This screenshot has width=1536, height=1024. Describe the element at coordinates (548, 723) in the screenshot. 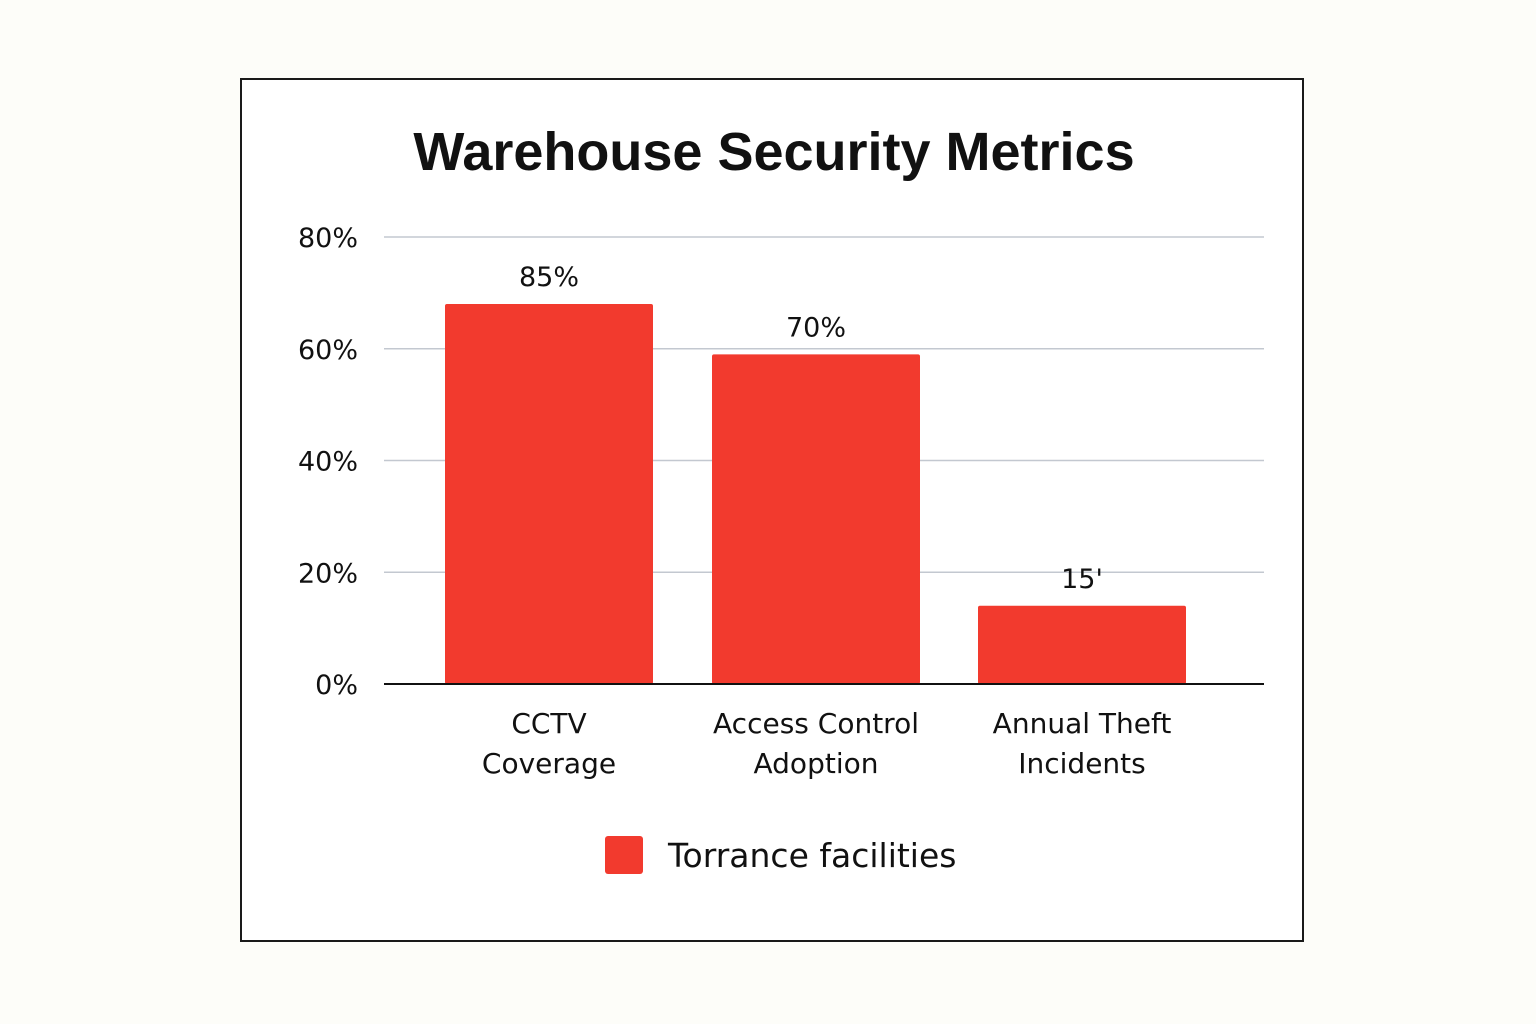

I see `x-category-label: CCTV` at that location.